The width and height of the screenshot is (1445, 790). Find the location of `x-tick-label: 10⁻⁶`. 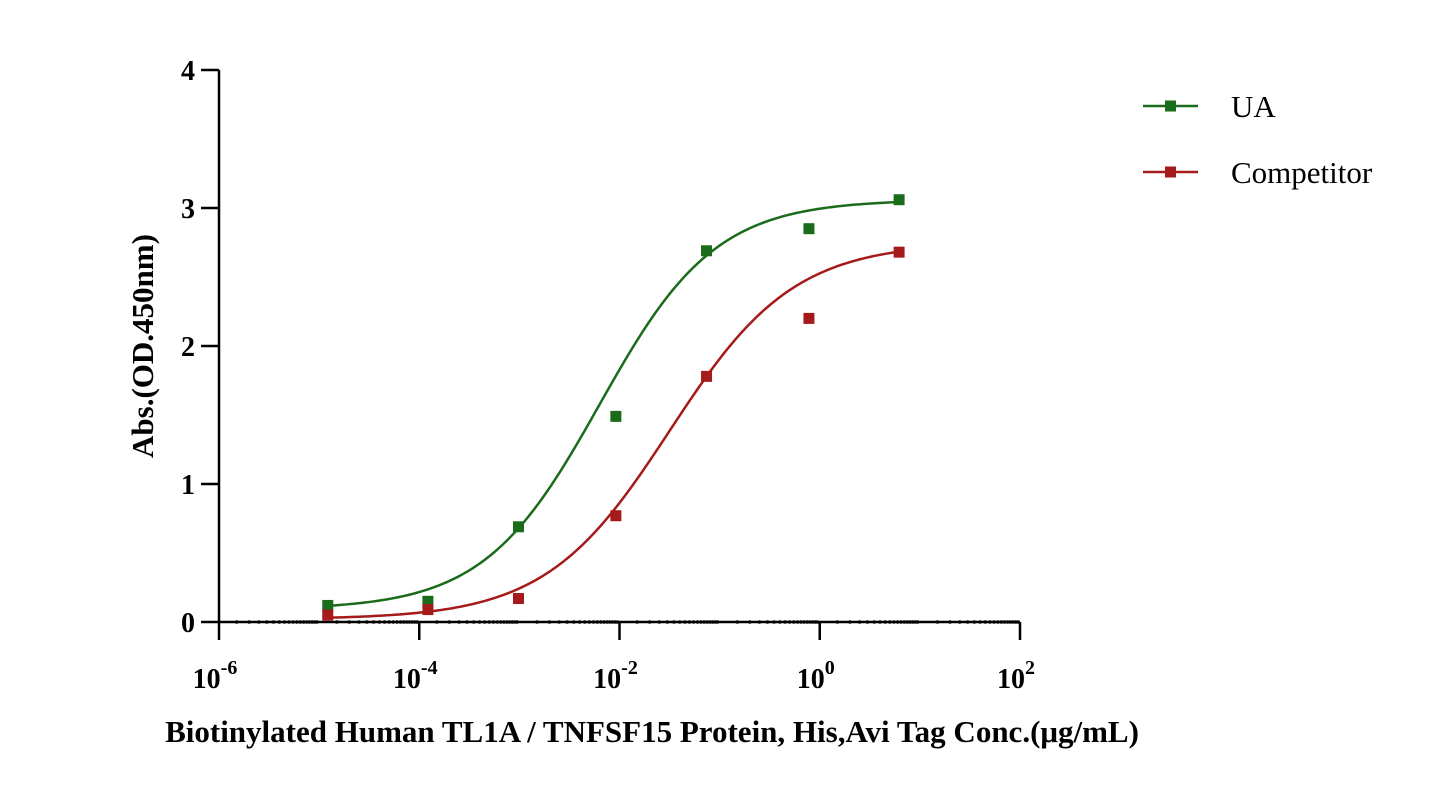

x-tick-label: 10⁻⁶ is located at coordinates (215, 676).